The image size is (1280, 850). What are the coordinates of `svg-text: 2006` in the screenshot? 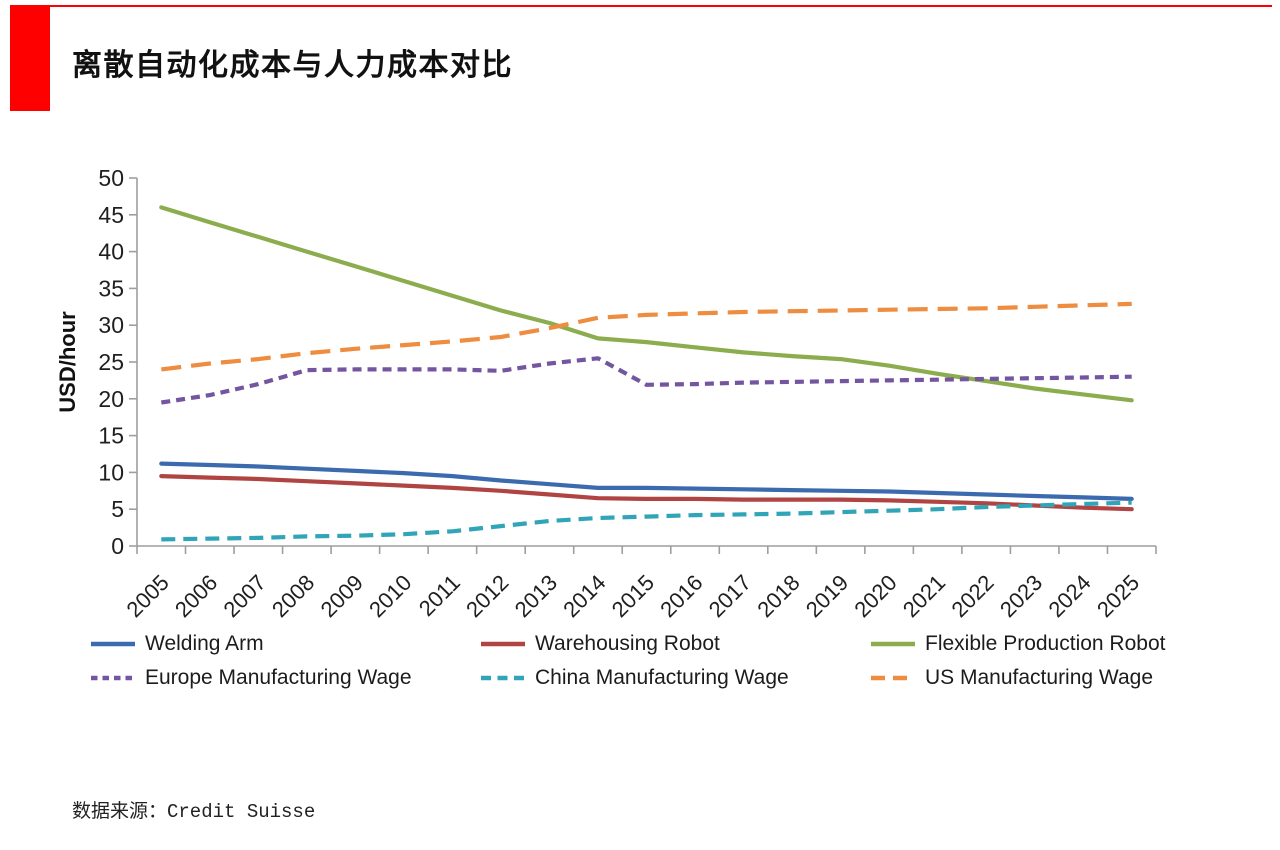 It's located at (196, 596).